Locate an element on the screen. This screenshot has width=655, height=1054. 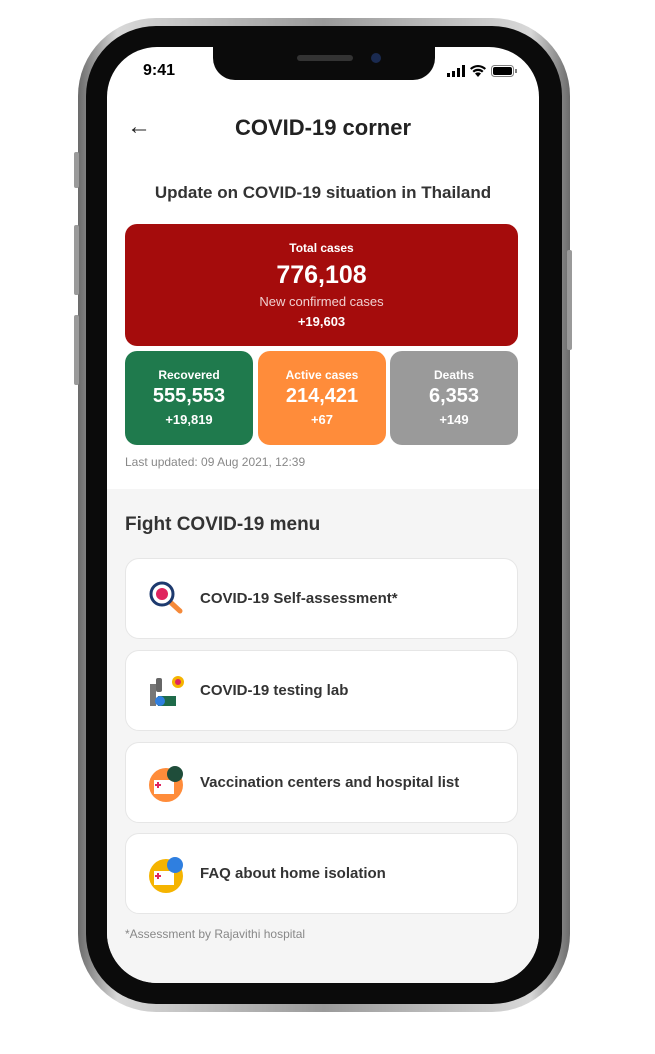
menu-item-label: COVID-19 Self-assessment* is located at coordinates (299, 598).